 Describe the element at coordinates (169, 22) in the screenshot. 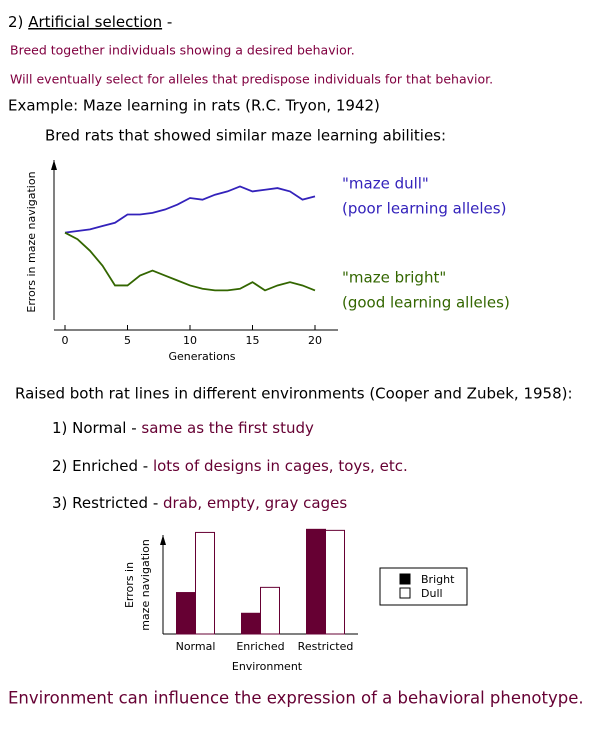

I see `heading-dash: -` at that location.